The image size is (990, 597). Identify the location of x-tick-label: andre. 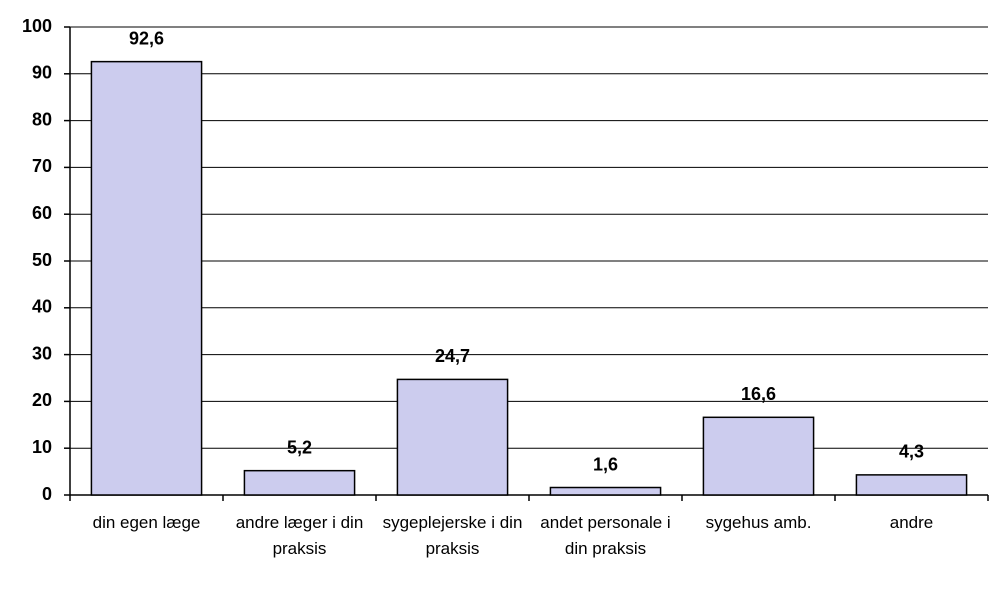
(911, 522).